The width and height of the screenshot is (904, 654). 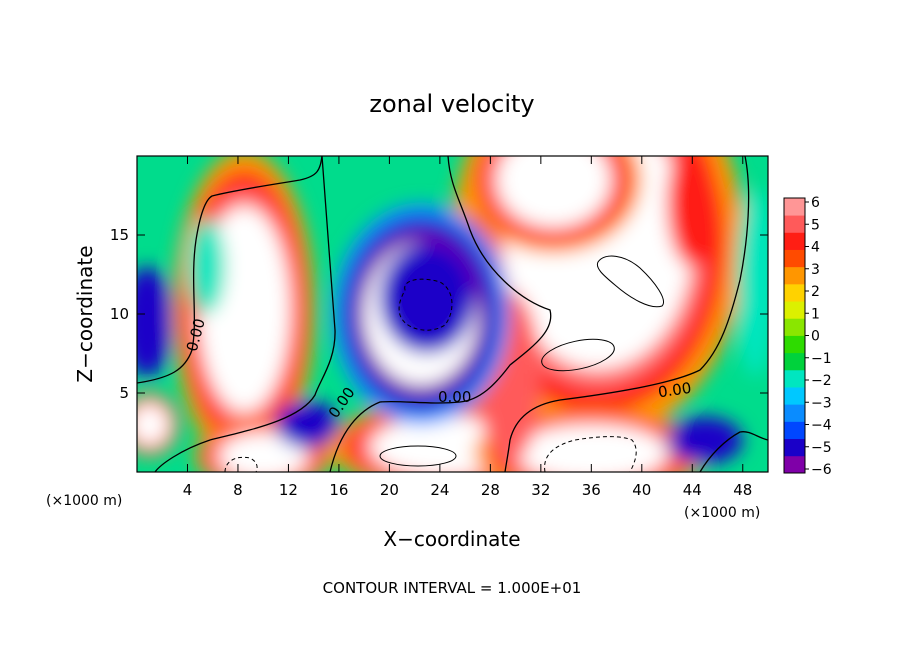 What do you see at coordinates (821, 359) in the screenshot?
I see `colorbar-tick-label: −1` at bounding box center [821, 359].